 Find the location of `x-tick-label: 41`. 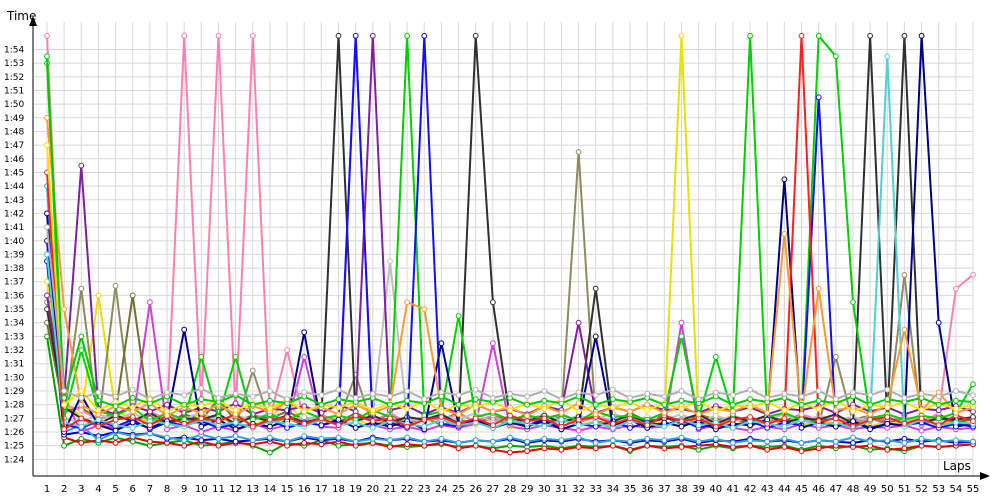

x-tick-label: 41 is located at coordinates (733, 489).